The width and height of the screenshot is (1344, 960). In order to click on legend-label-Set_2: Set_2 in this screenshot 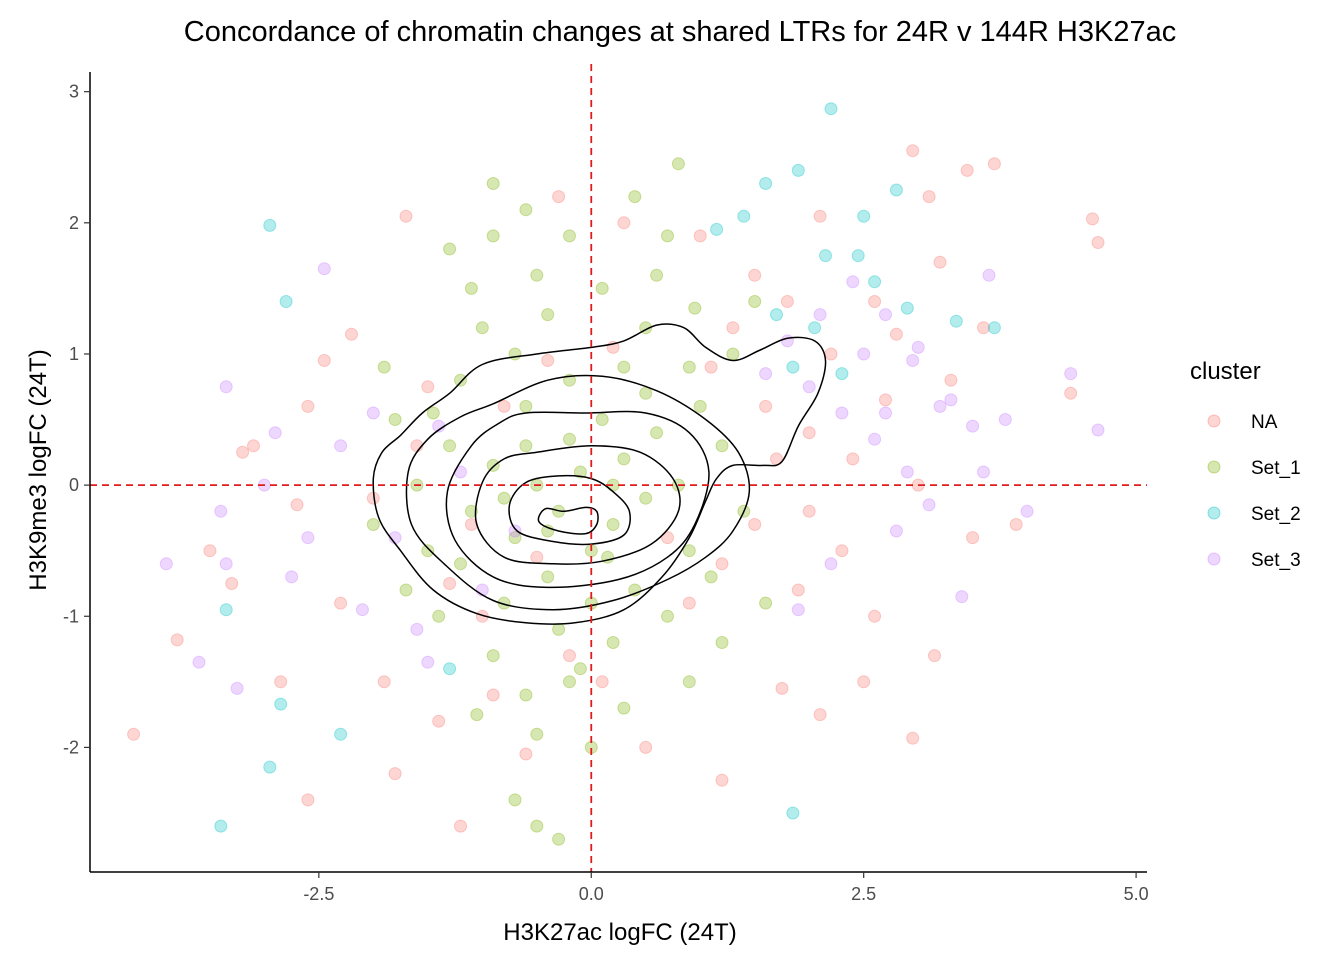, I will do `click(1276, 514)`.